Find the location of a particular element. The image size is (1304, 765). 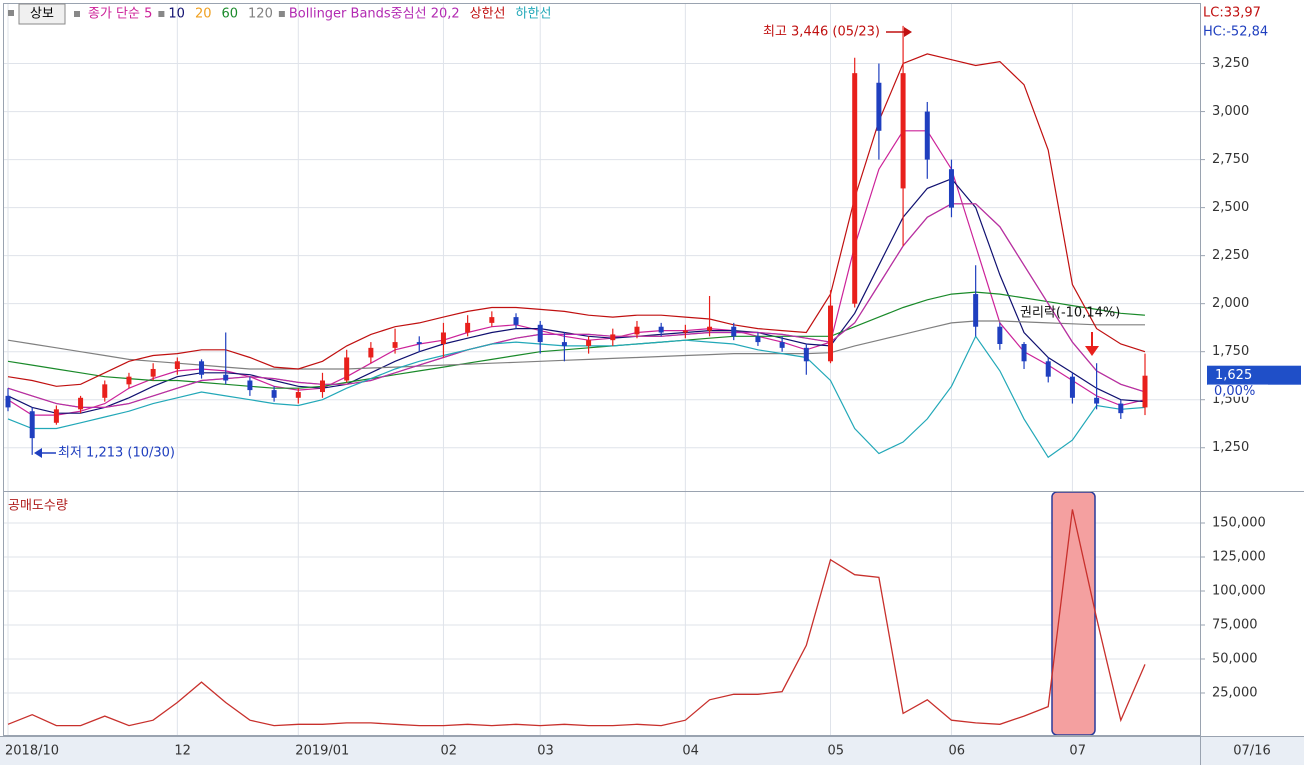

y-tick-label: 25,000 is located at coordinates (1235, 692).